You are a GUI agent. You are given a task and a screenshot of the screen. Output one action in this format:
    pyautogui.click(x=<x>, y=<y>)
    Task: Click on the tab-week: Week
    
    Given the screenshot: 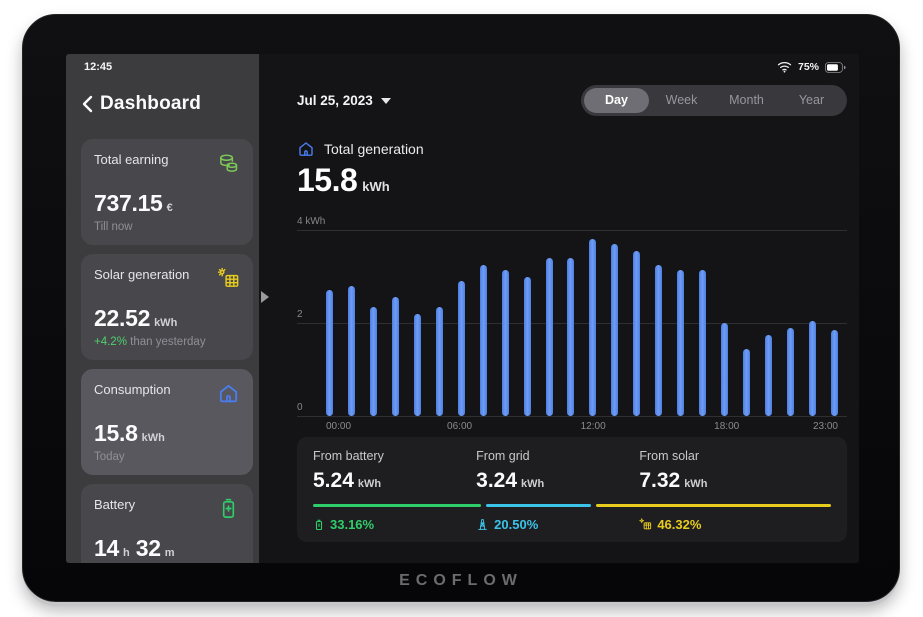 What is the action you would take?
    pyautogui.click(x=681, y=100)
    